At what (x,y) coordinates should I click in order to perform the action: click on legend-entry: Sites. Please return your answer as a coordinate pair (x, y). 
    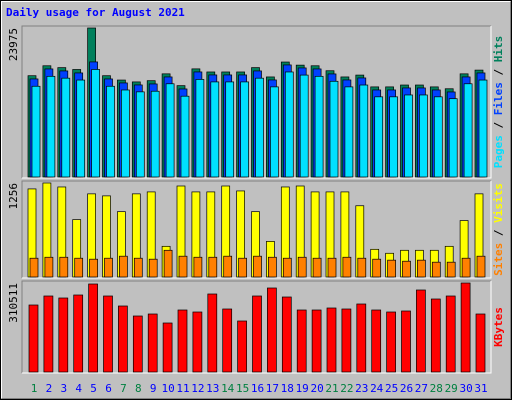
    Looking at the image, I should click on (498, 259).